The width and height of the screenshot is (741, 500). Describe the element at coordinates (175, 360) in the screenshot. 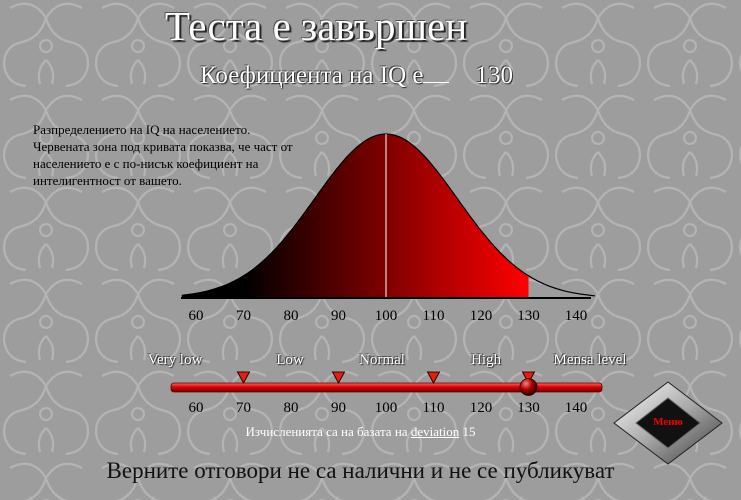

I see `scale-category-label: Very low` at that location.